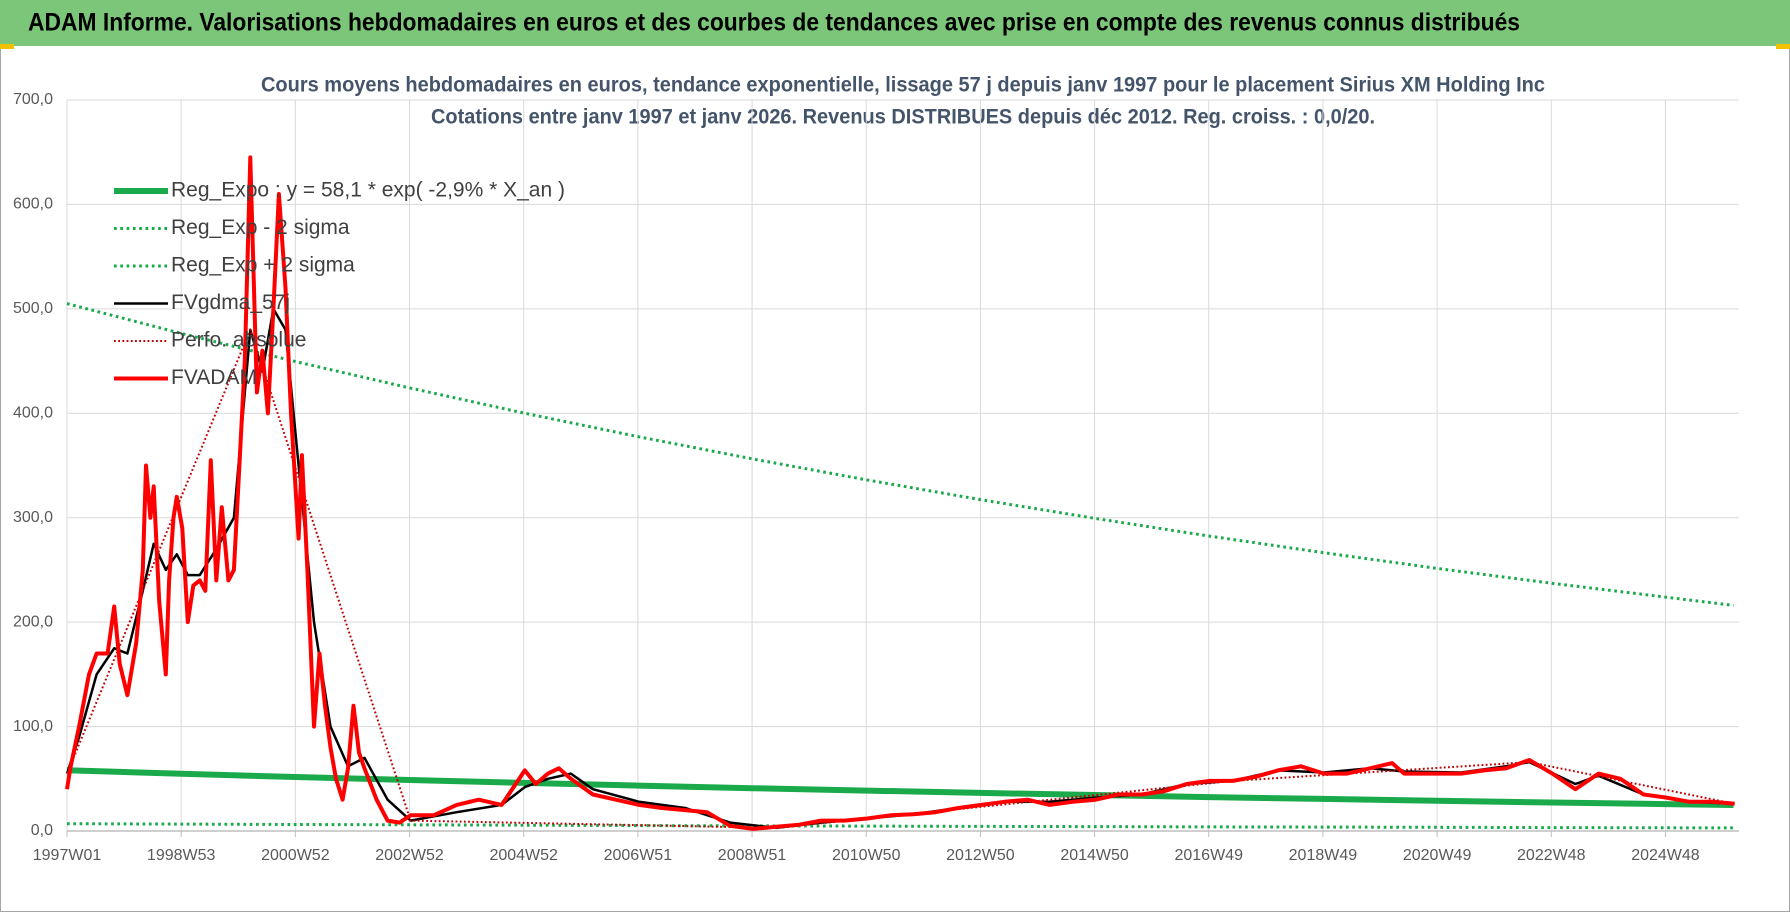 This screenshot has width=1790, height=912. Describe the element at coordinates (33, 308) in the screenshot. I see `y-tick-label: 500,0` at that location.